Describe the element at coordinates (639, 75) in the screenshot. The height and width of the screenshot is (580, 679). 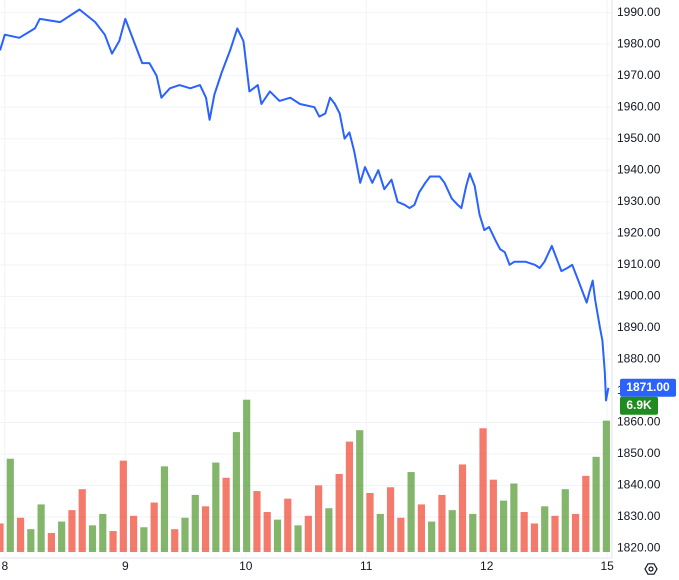
I see `y-tick-label: 1970.00` at that location.